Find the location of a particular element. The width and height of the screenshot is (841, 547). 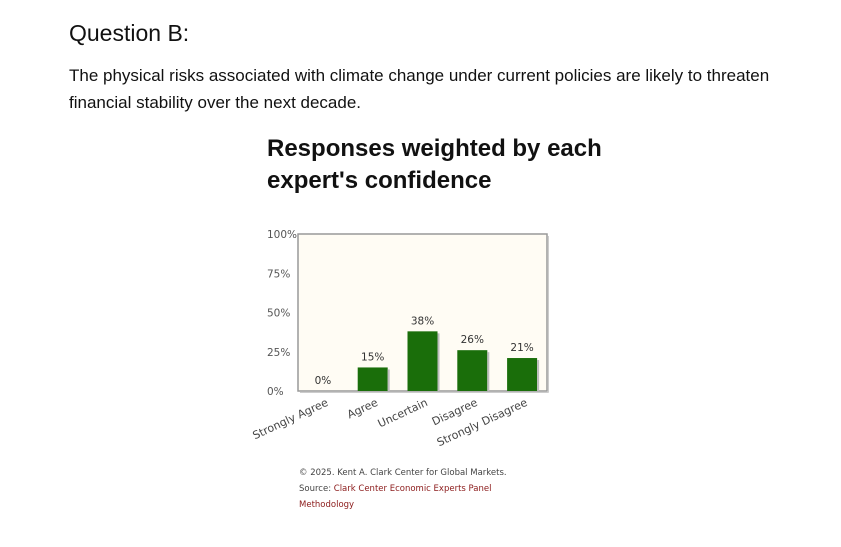

methodology-link: Methodology is located at coordinates (327, 505).